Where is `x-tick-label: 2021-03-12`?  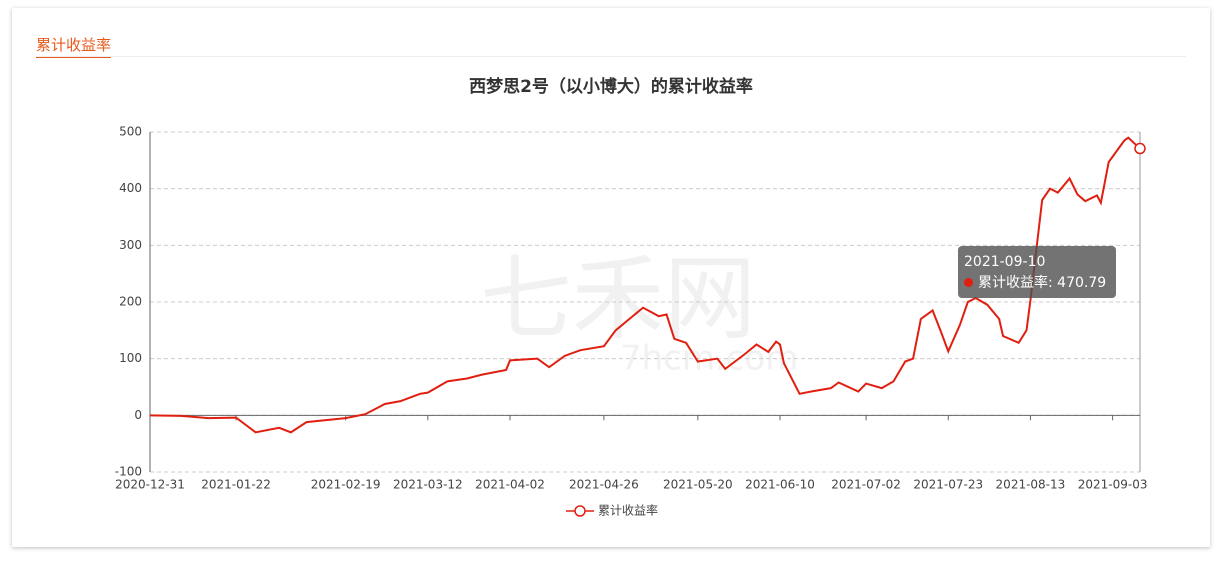 x-tick-label: 2021-03-12 is located at coordinates (428, 485).